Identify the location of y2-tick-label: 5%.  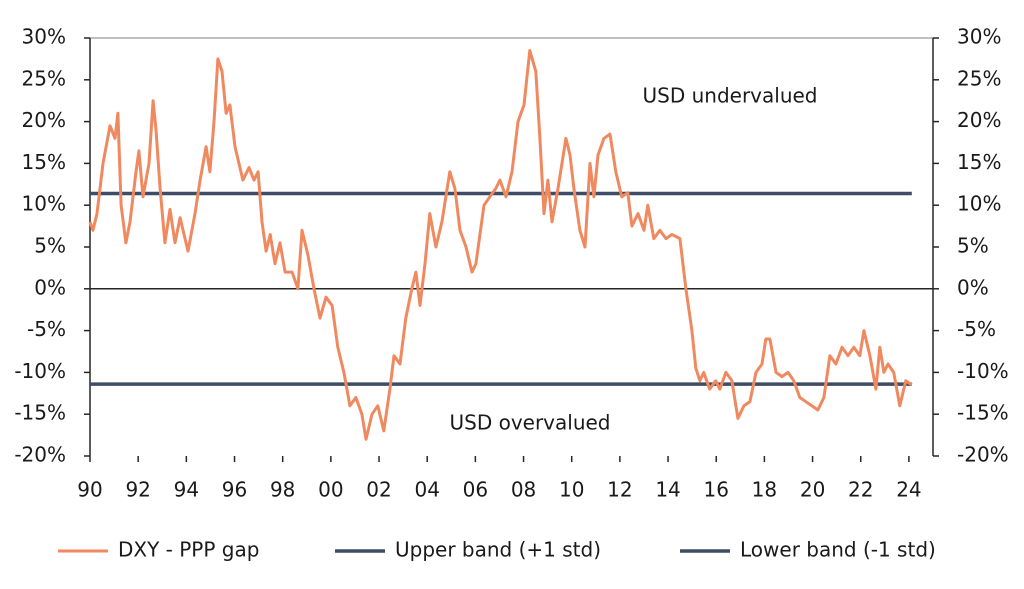
(973, 246).